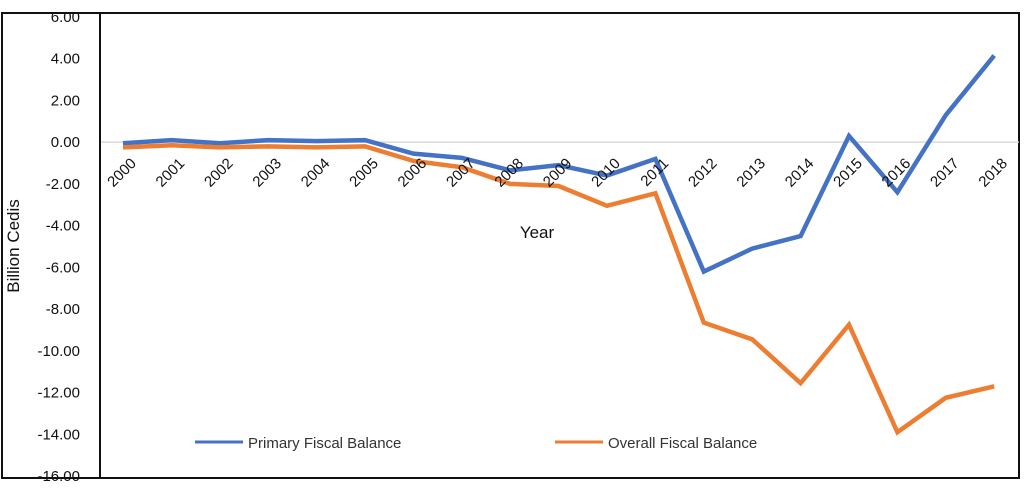 The height and width of the screenshot is (492, 1024). Describe the element at coordinates (945, 173) in the screenshot. I see `x-tick-label: 2017` at that location.